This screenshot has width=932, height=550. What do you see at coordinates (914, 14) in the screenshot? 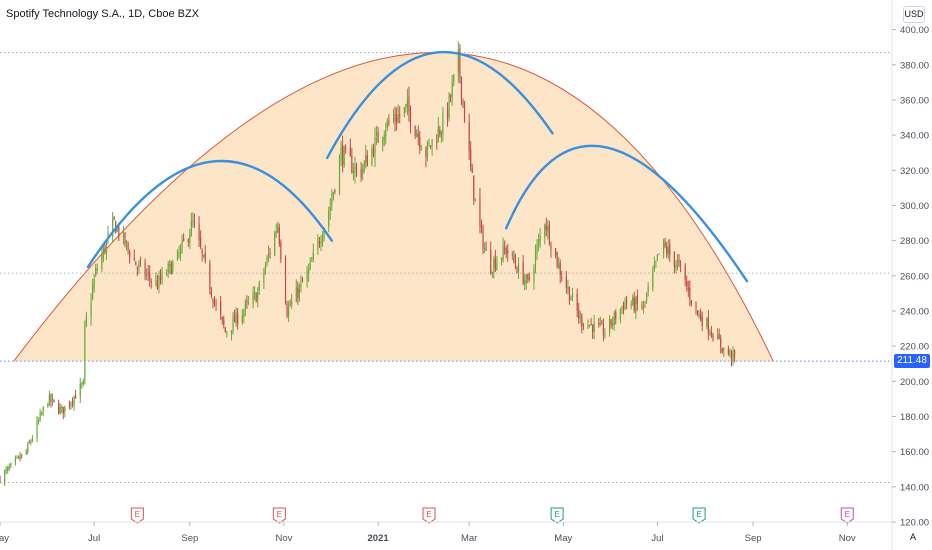
I see `currency-button: USD` at bounding box center [914, 14].